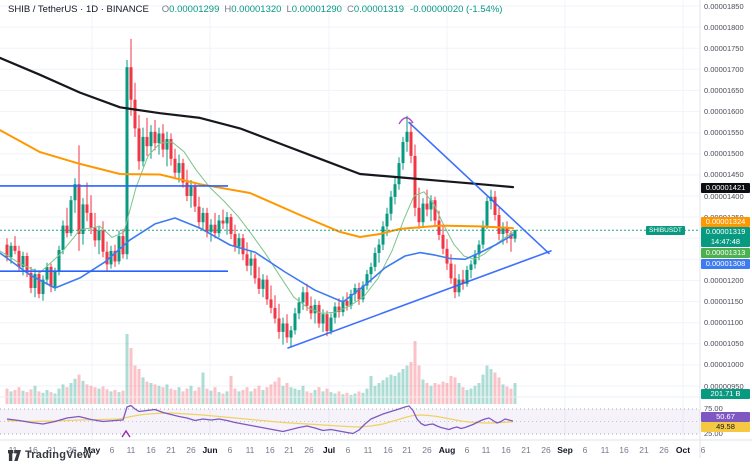  I want to click on ohlc-close-key: C, so click(350, 9).